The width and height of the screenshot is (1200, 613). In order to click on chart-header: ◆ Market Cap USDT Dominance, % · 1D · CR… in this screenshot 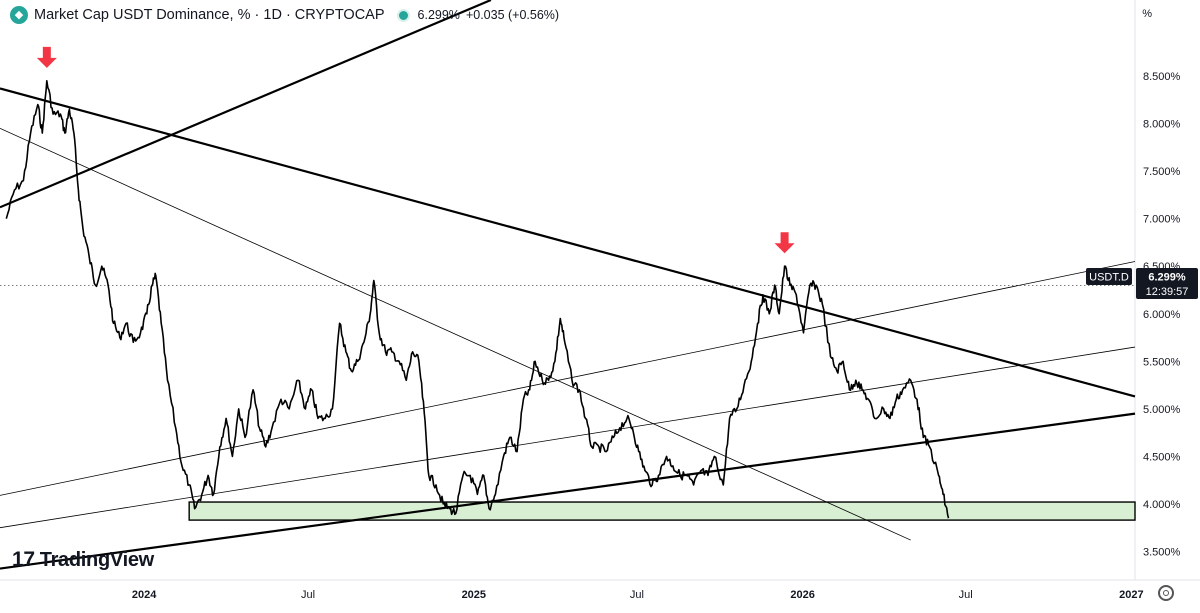, I will do `click(567, 15)`.